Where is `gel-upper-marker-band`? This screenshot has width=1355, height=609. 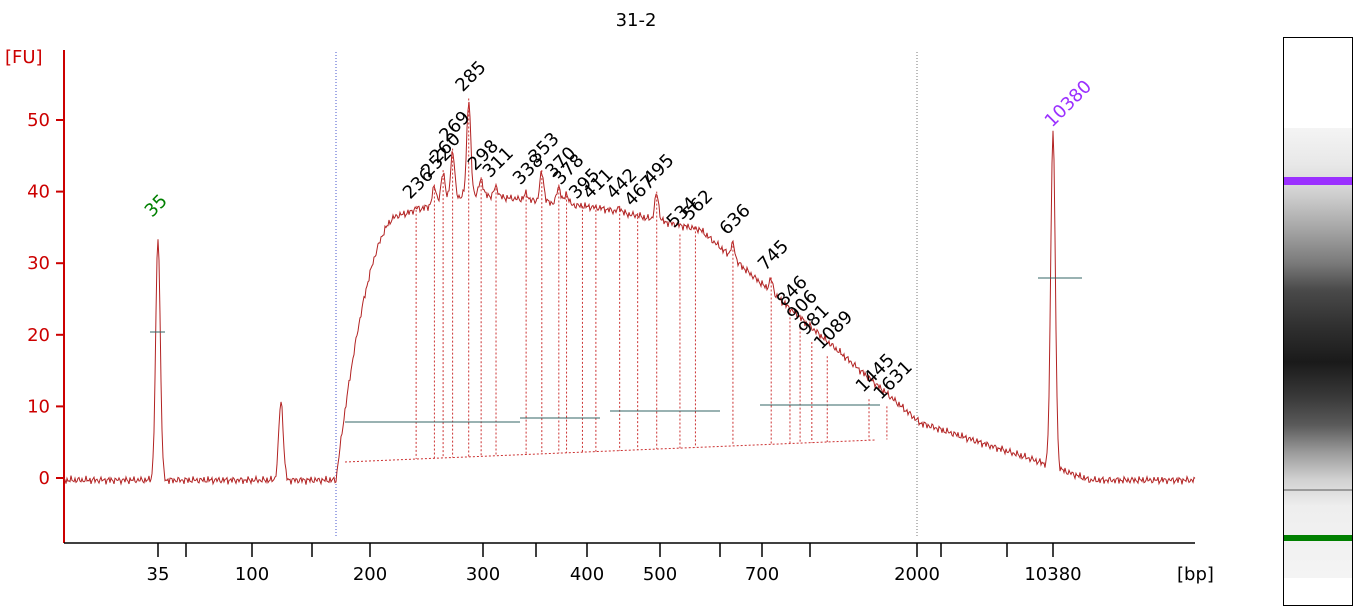 gel-upper-marker-band is located at coordinates (1318, 181).